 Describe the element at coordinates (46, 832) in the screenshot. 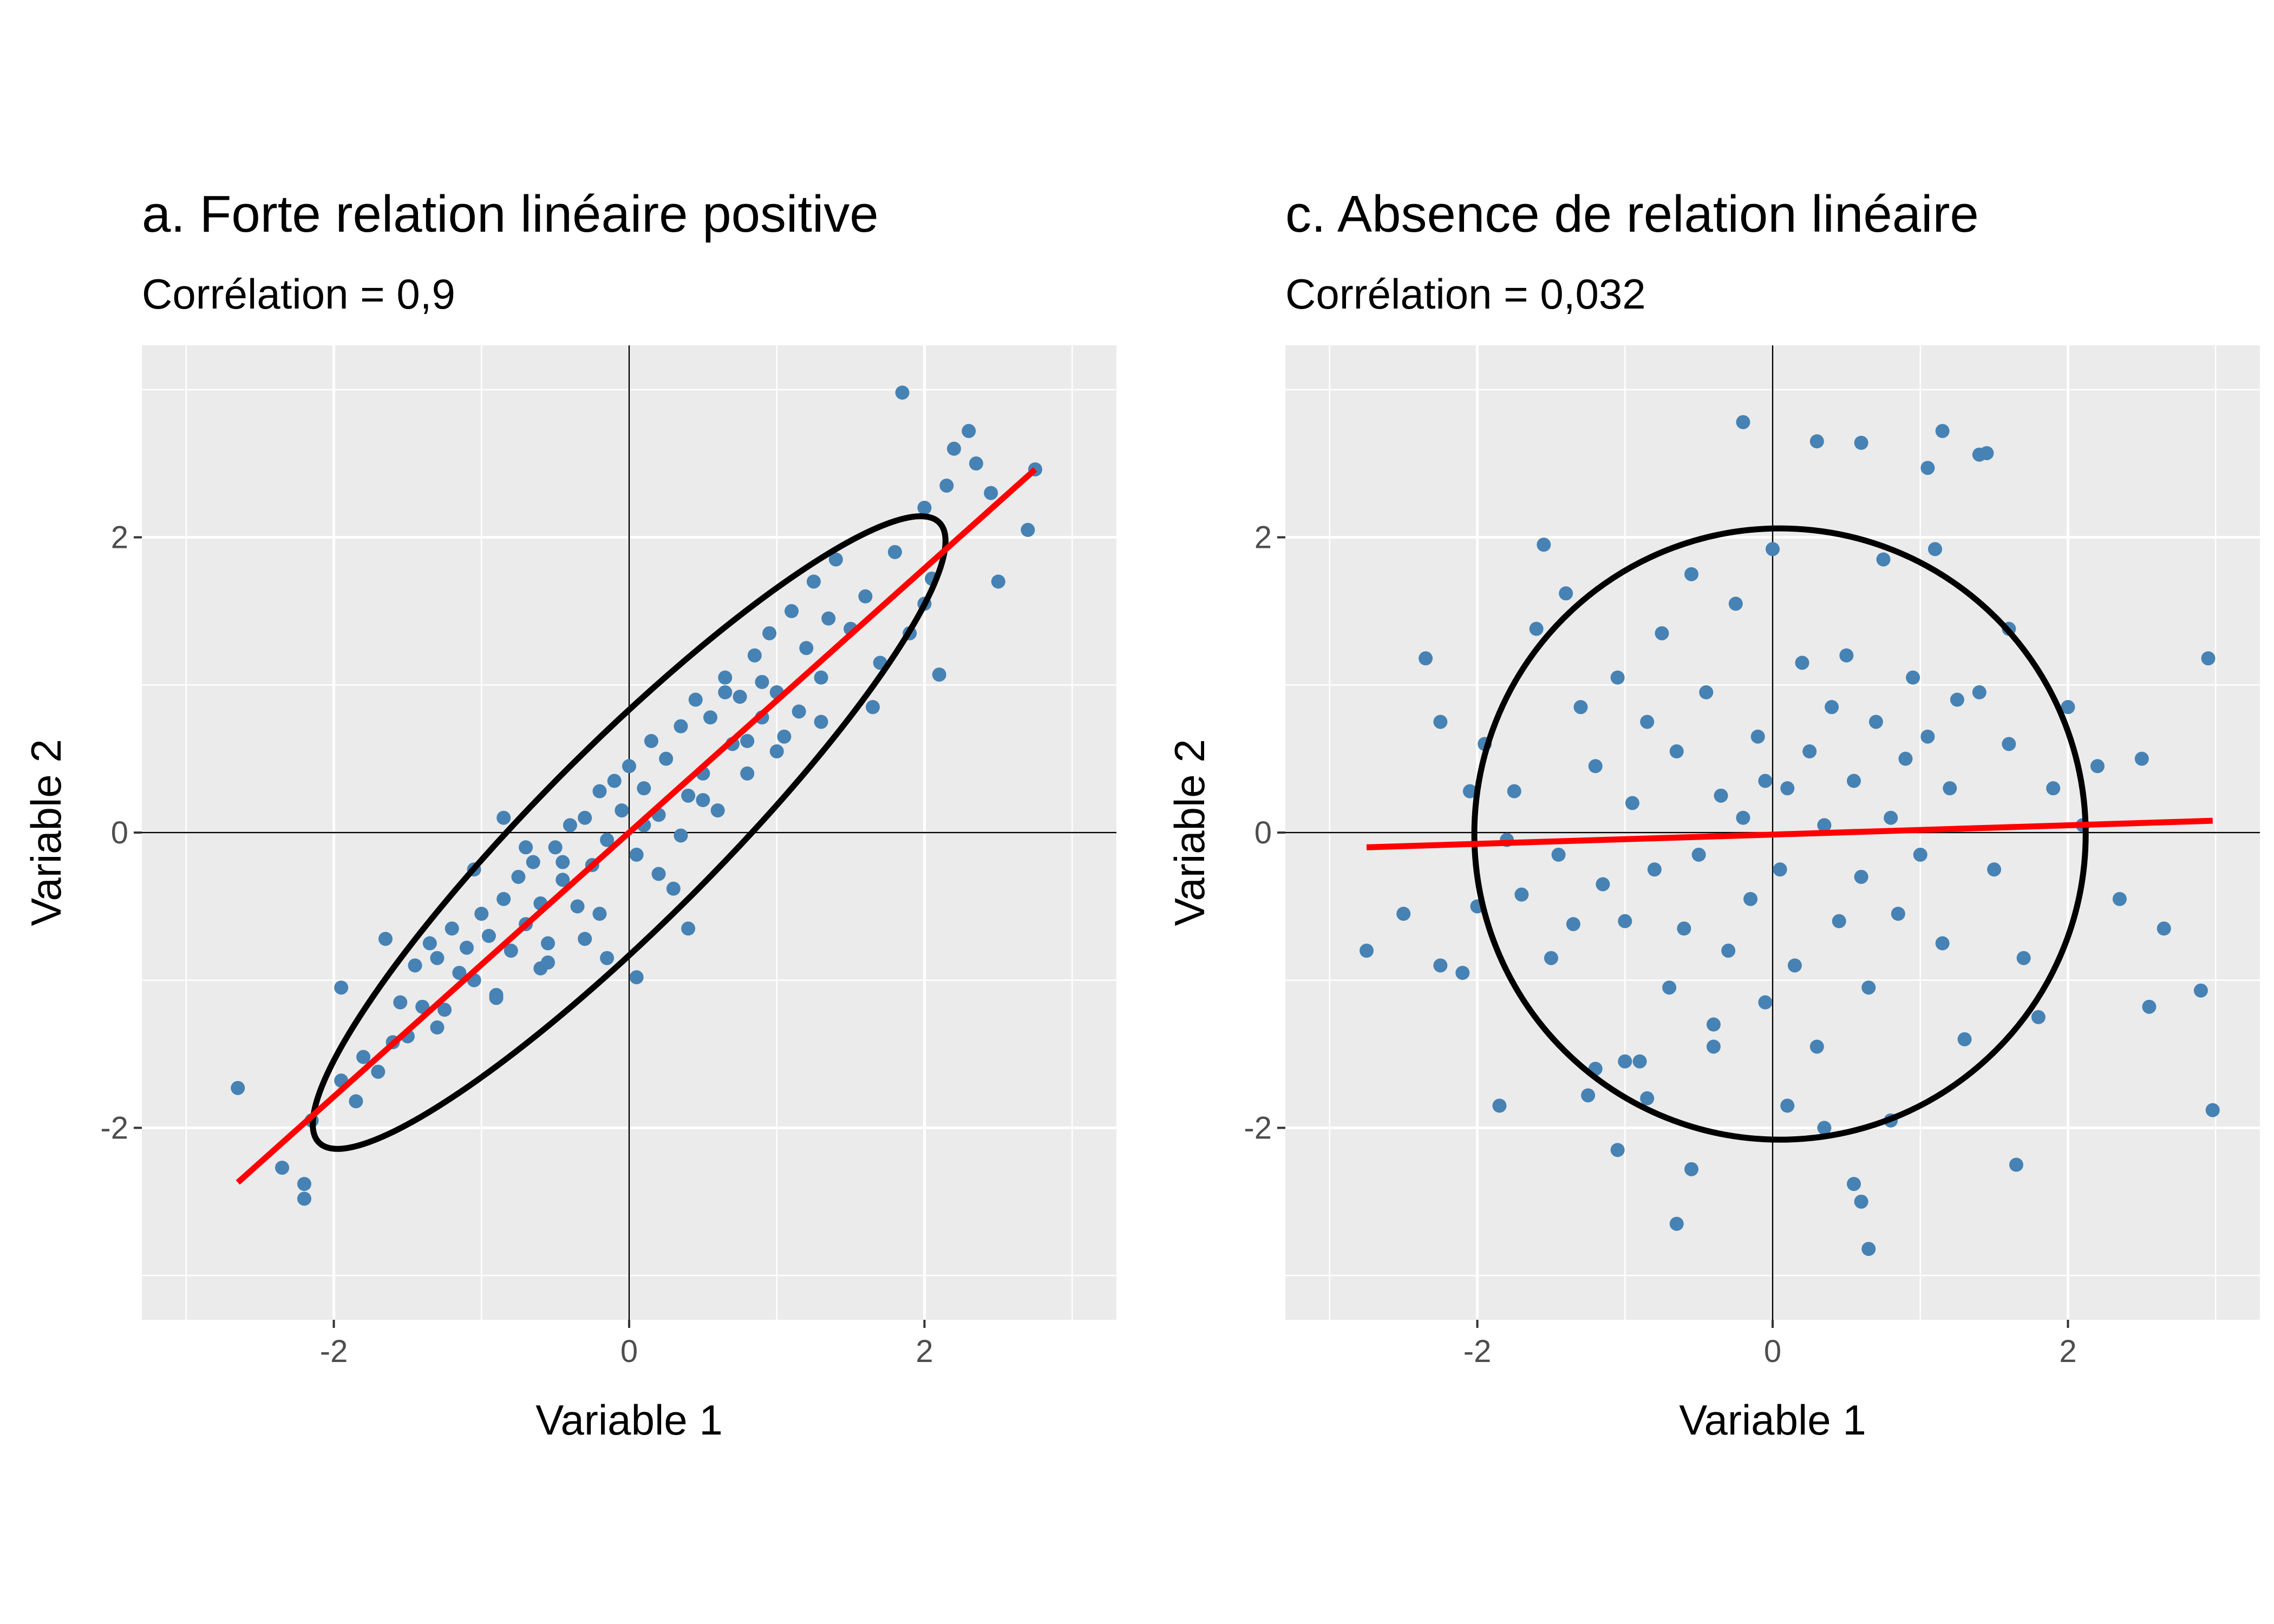

I see `y-axis-title: Variable 2` at that location.